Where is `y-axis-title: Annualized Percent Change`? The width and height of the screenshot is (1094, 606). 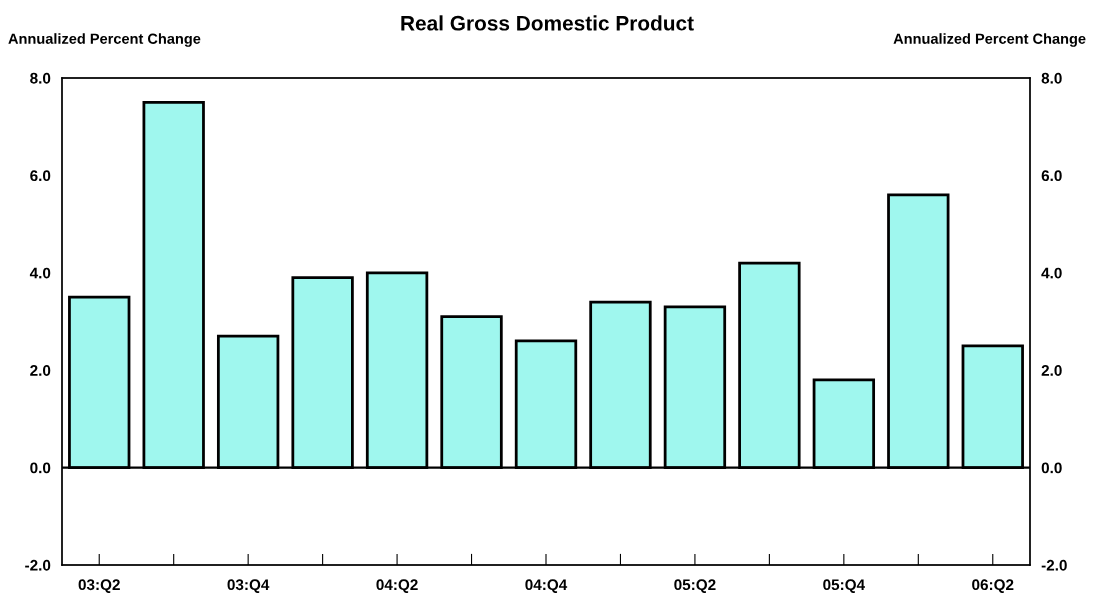 y-axis-title: Annualized Percent Change is located at coordinates (104, 40).